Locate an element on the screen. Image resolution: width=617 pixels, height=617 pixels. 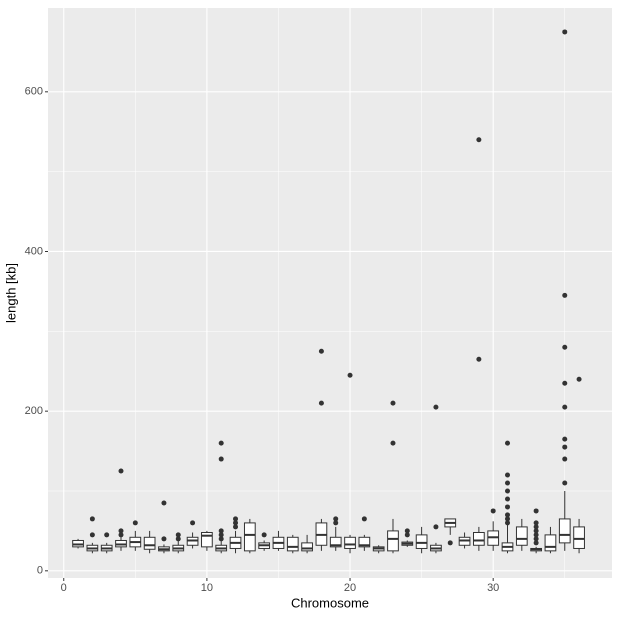
x-tick-label: 20 is located at coordinates (350, 588).